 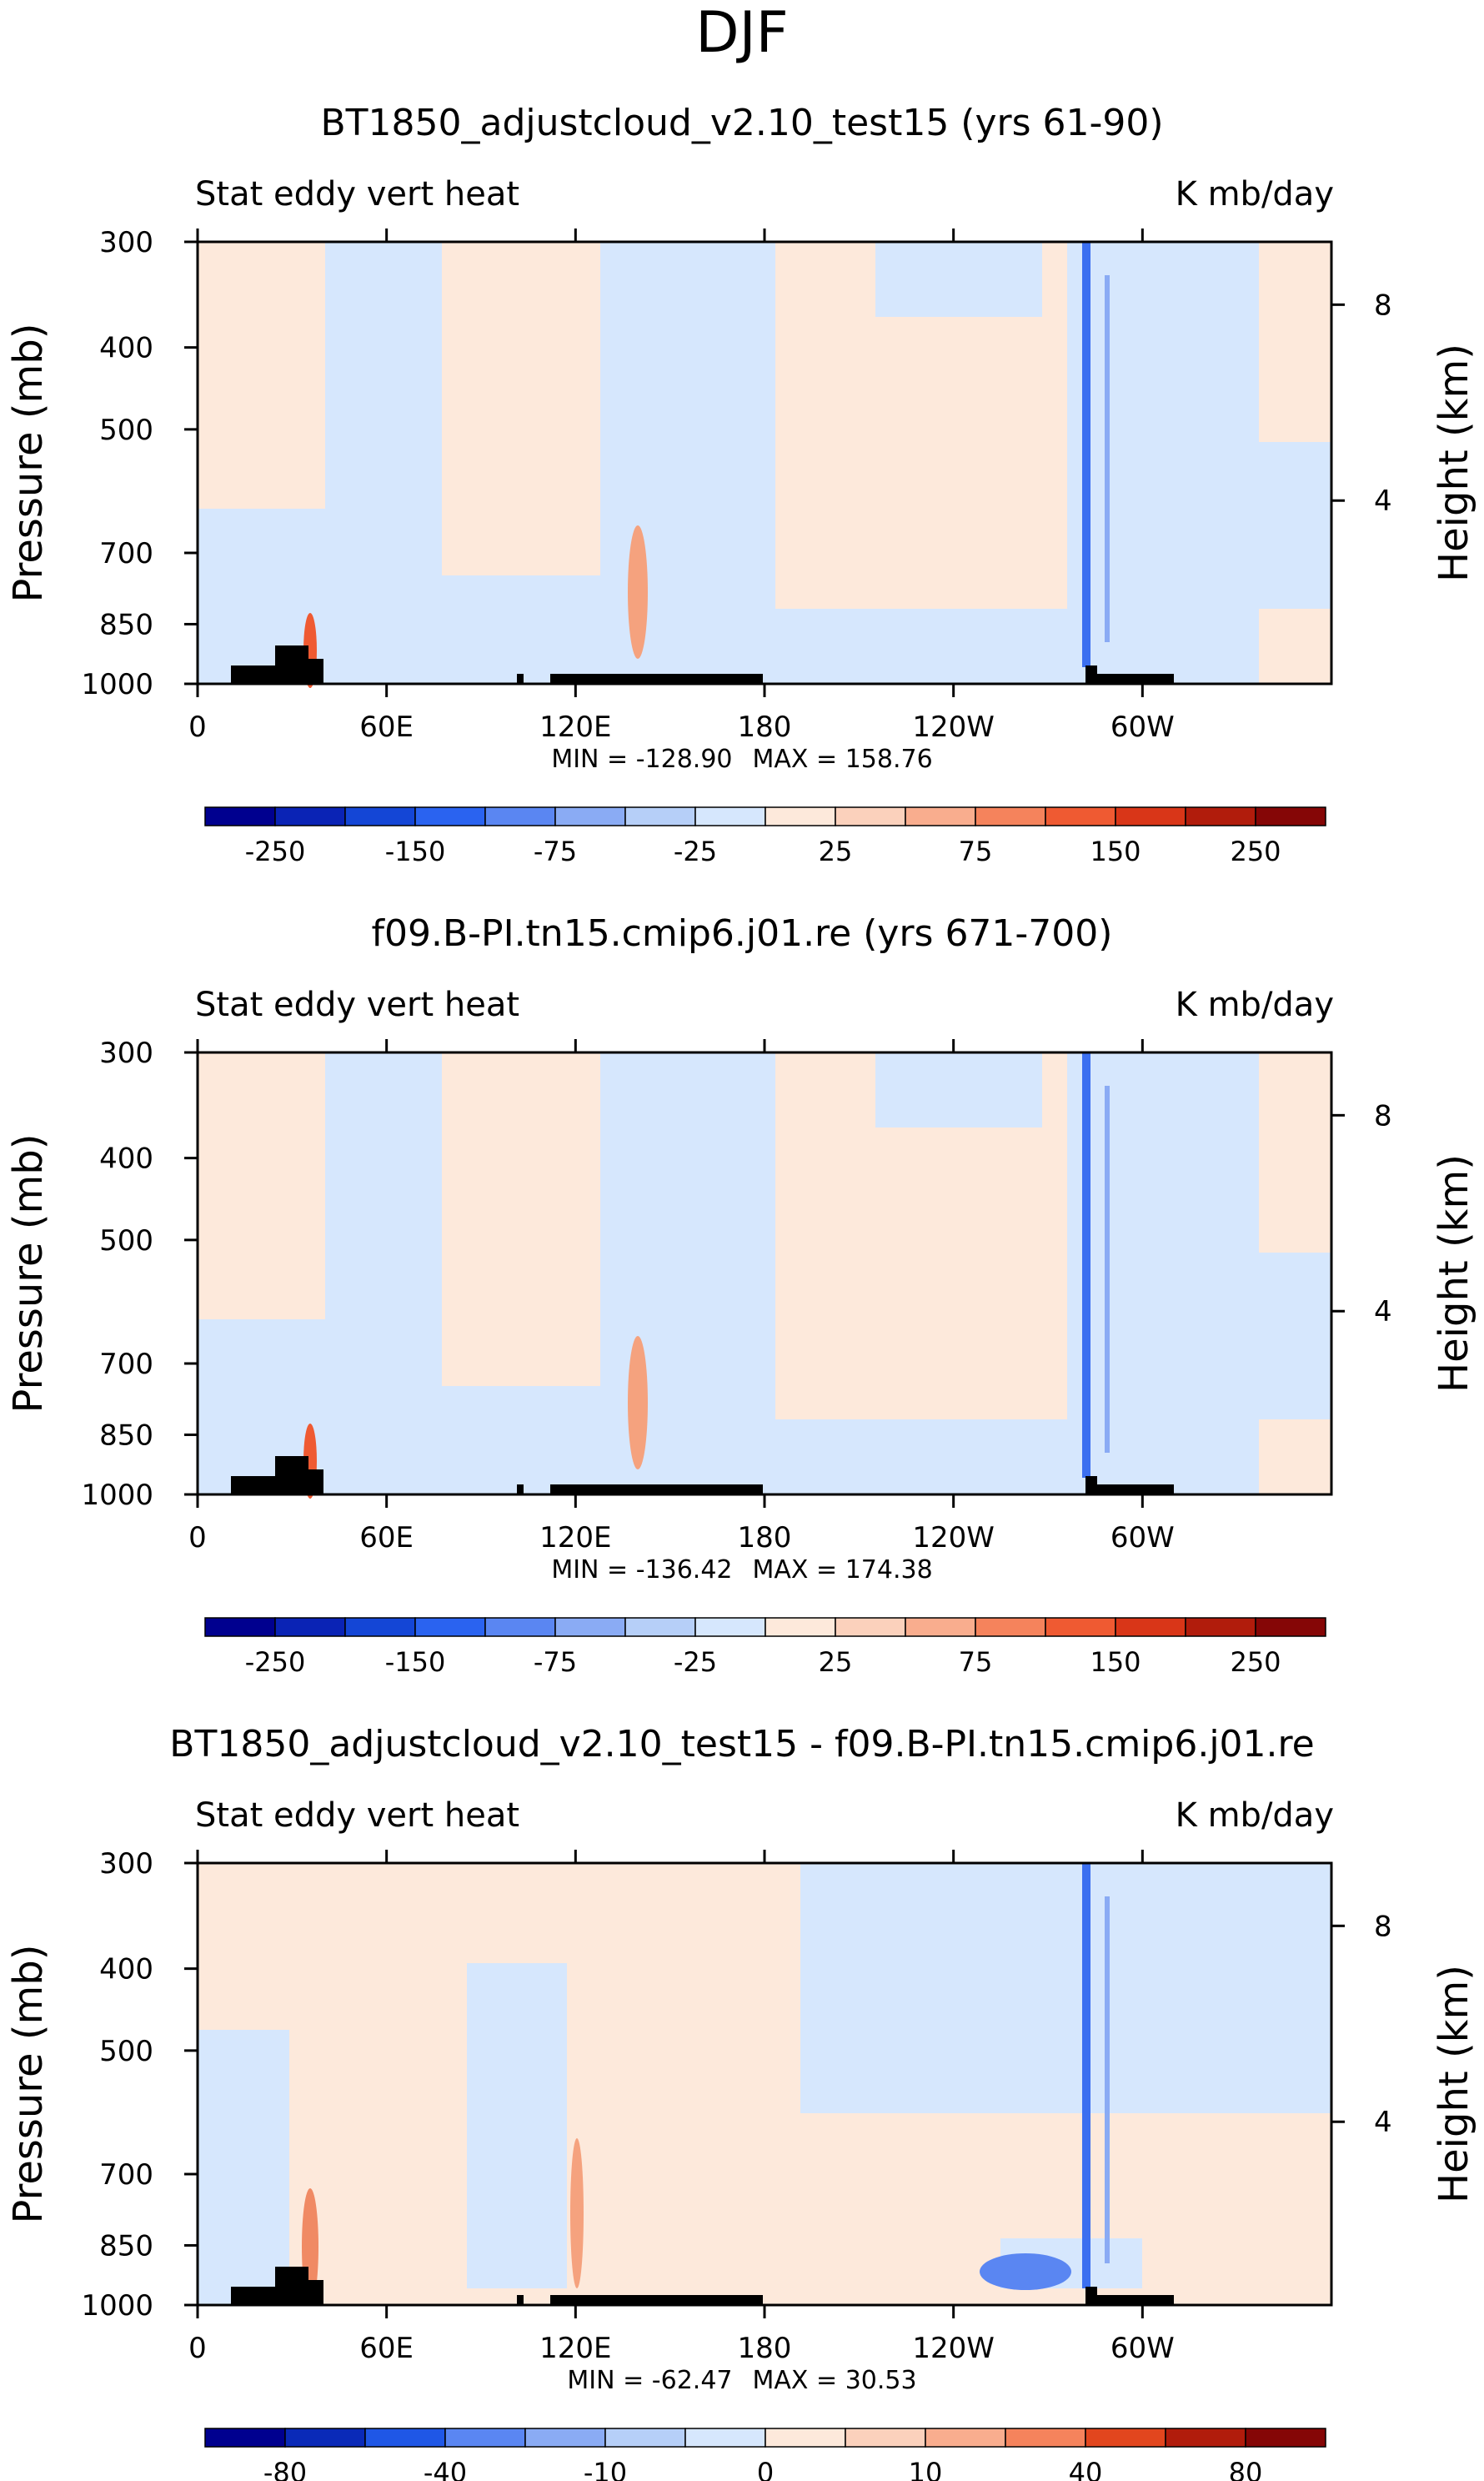 What do you see at coordinates (117, 1495) in the screenshot?
I see `y-tick-label: 1000` at bounding box center [117, 1495].